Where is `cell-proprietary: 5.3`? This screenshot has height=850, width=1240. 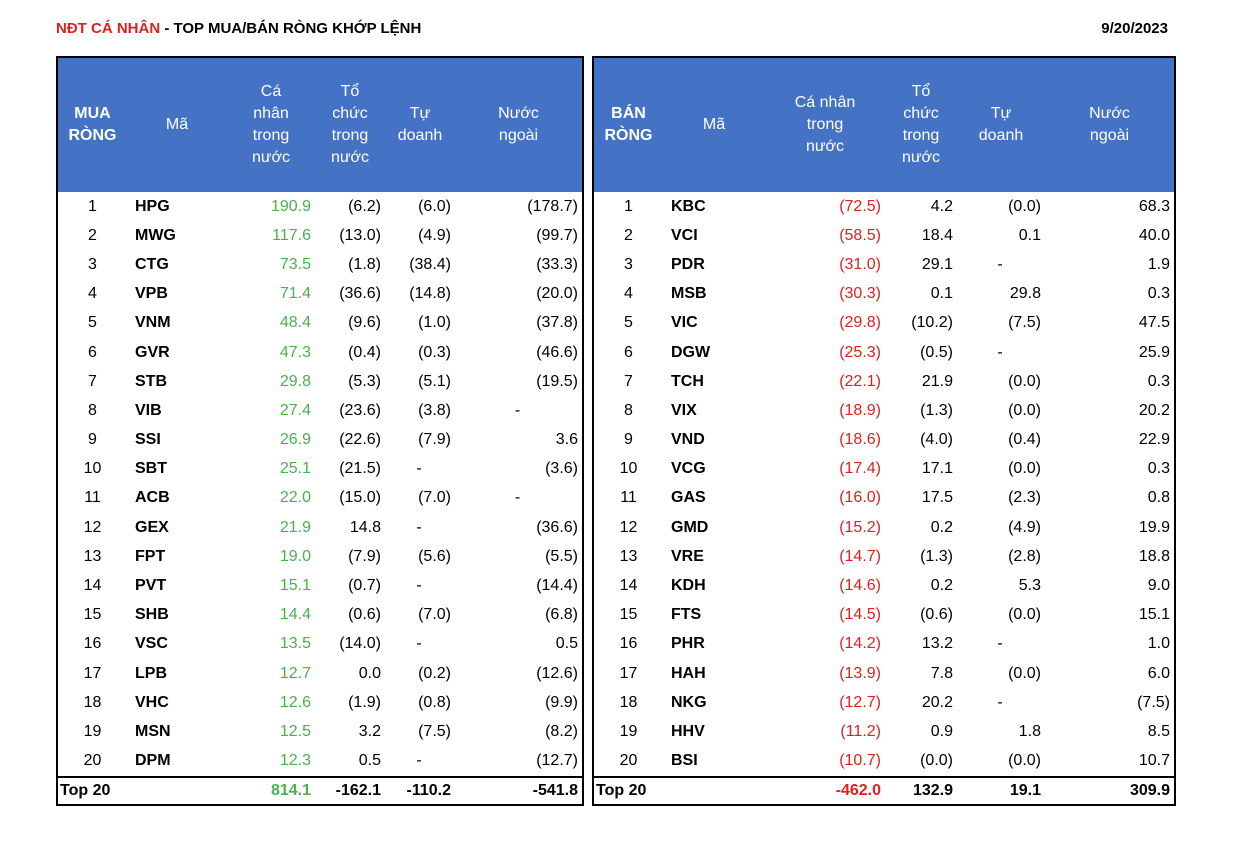 cell-proprietary: 5.3 is located at coordinates (1029, 586).